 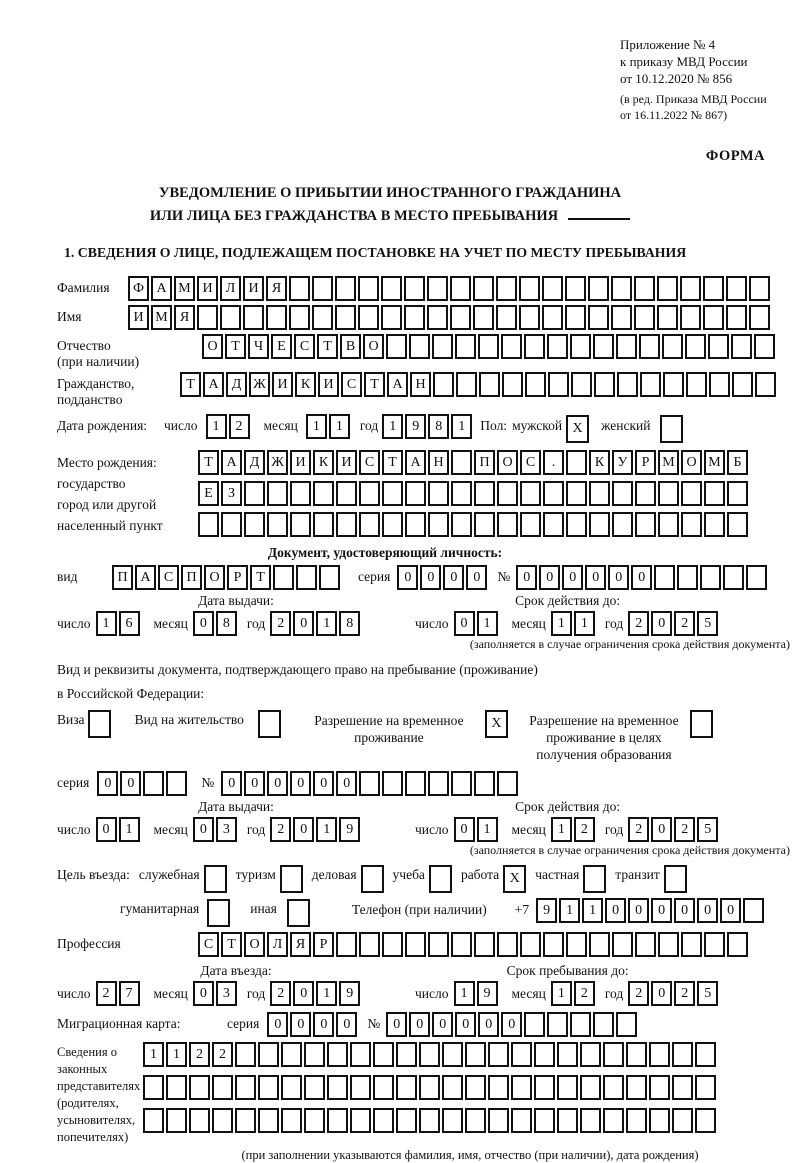 I want to click on purpose-business-checkbox, so click(x=372, y=879).